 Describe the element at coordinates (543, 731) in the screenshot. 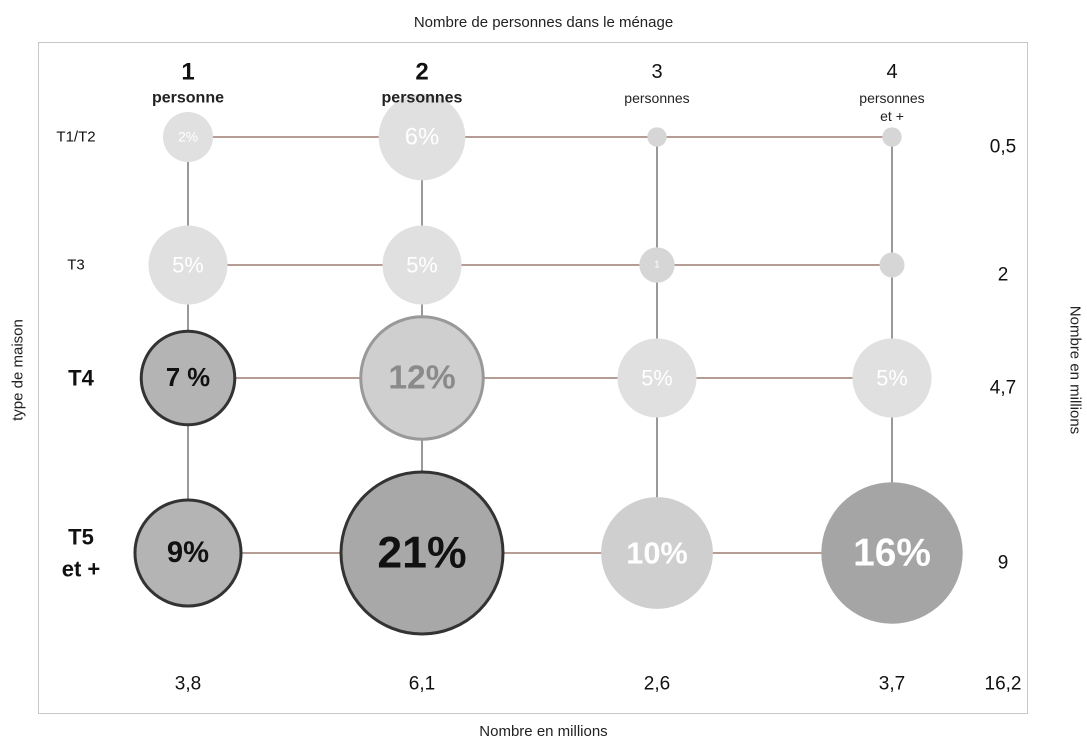

I see `bottom-totals-title: Nombre en millions` at that location.